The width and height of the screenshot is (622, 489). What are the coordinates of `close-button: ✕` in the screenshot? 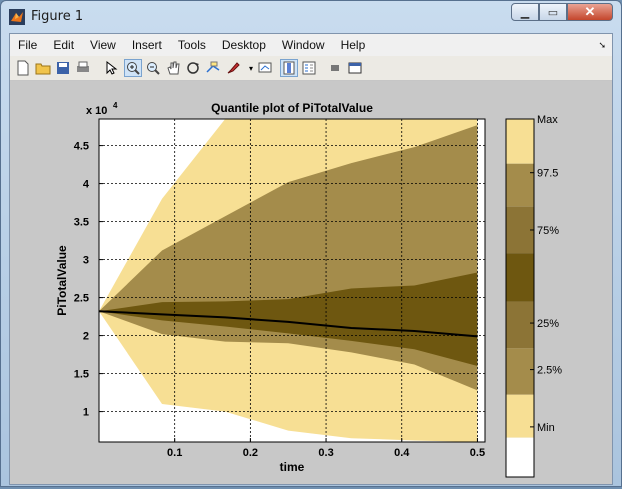 It's located at (590, 12).